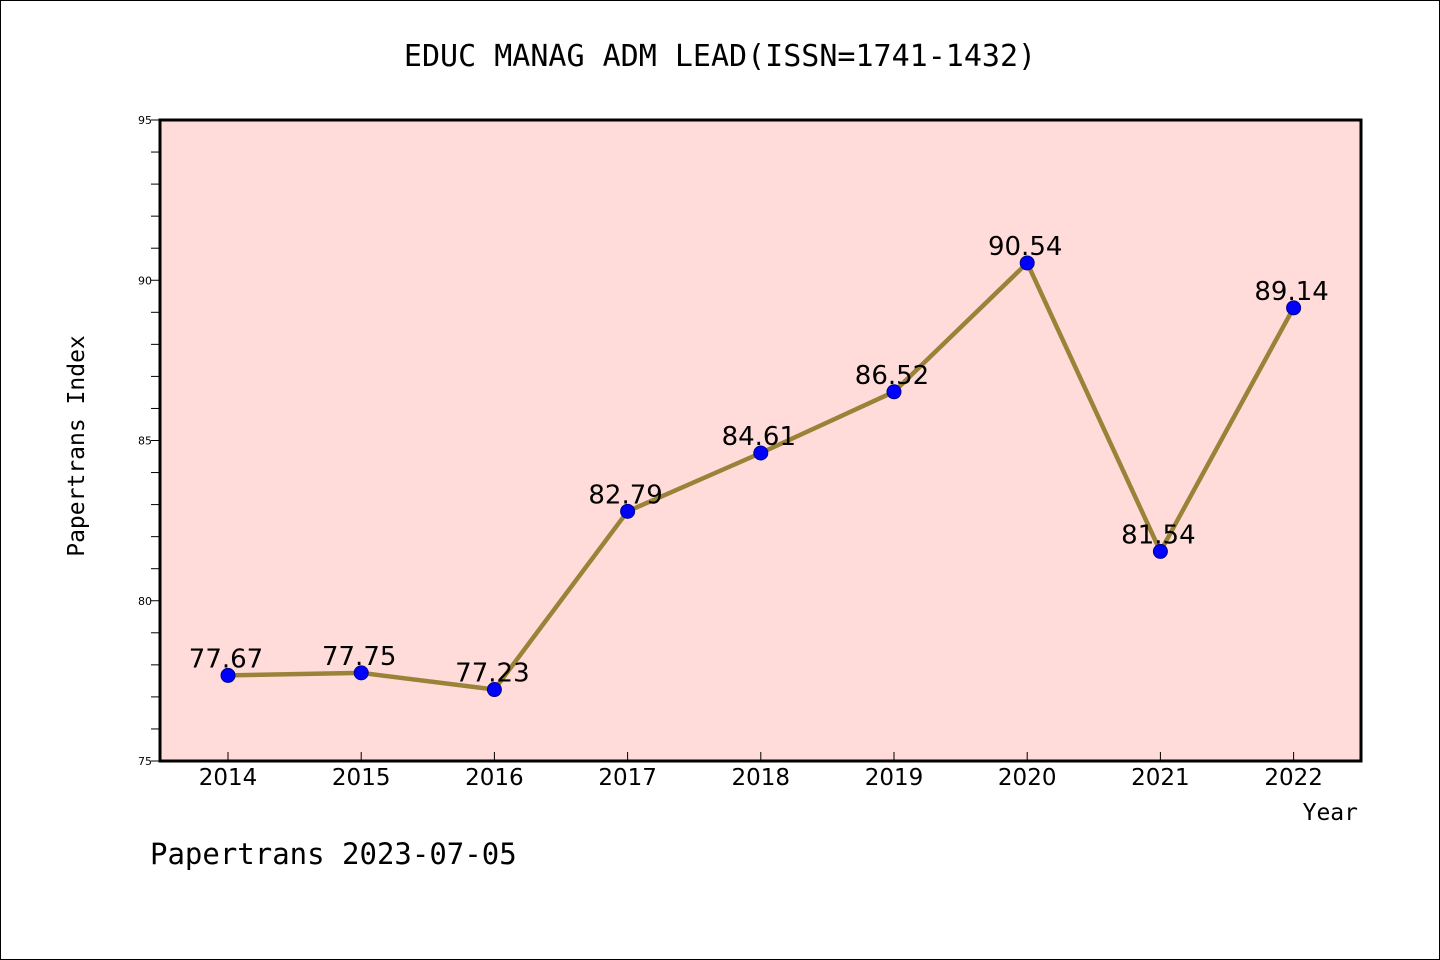  Describe the element at coordinates (627, 778) in the screenshot. I see `x-tick-label: 2017` at that location.